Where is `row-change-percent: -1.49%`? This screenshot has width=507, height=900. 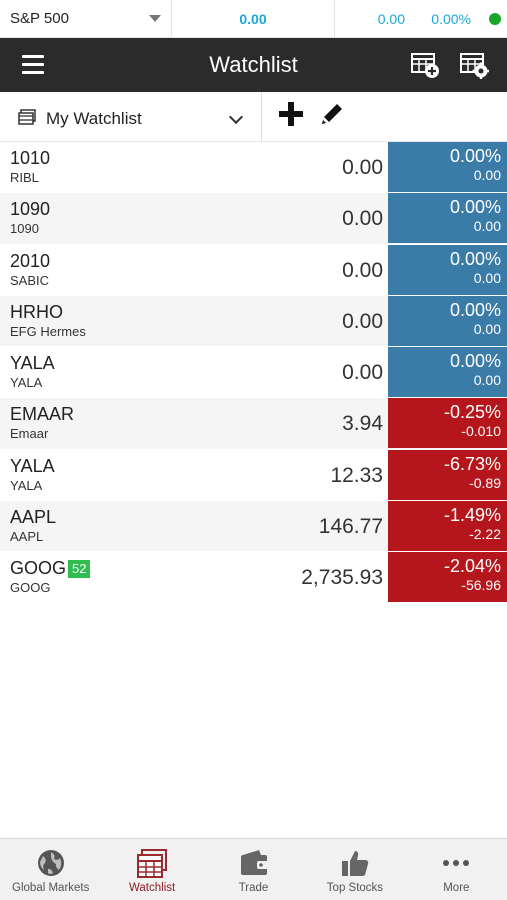 row-change-percent: -1.49% is located at coordinates (472, 515).